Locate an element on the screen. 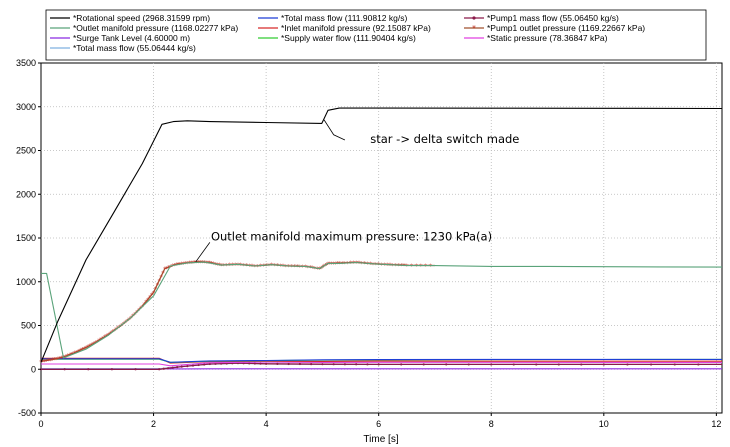  series-3-line is located at coordinates (381, 360).